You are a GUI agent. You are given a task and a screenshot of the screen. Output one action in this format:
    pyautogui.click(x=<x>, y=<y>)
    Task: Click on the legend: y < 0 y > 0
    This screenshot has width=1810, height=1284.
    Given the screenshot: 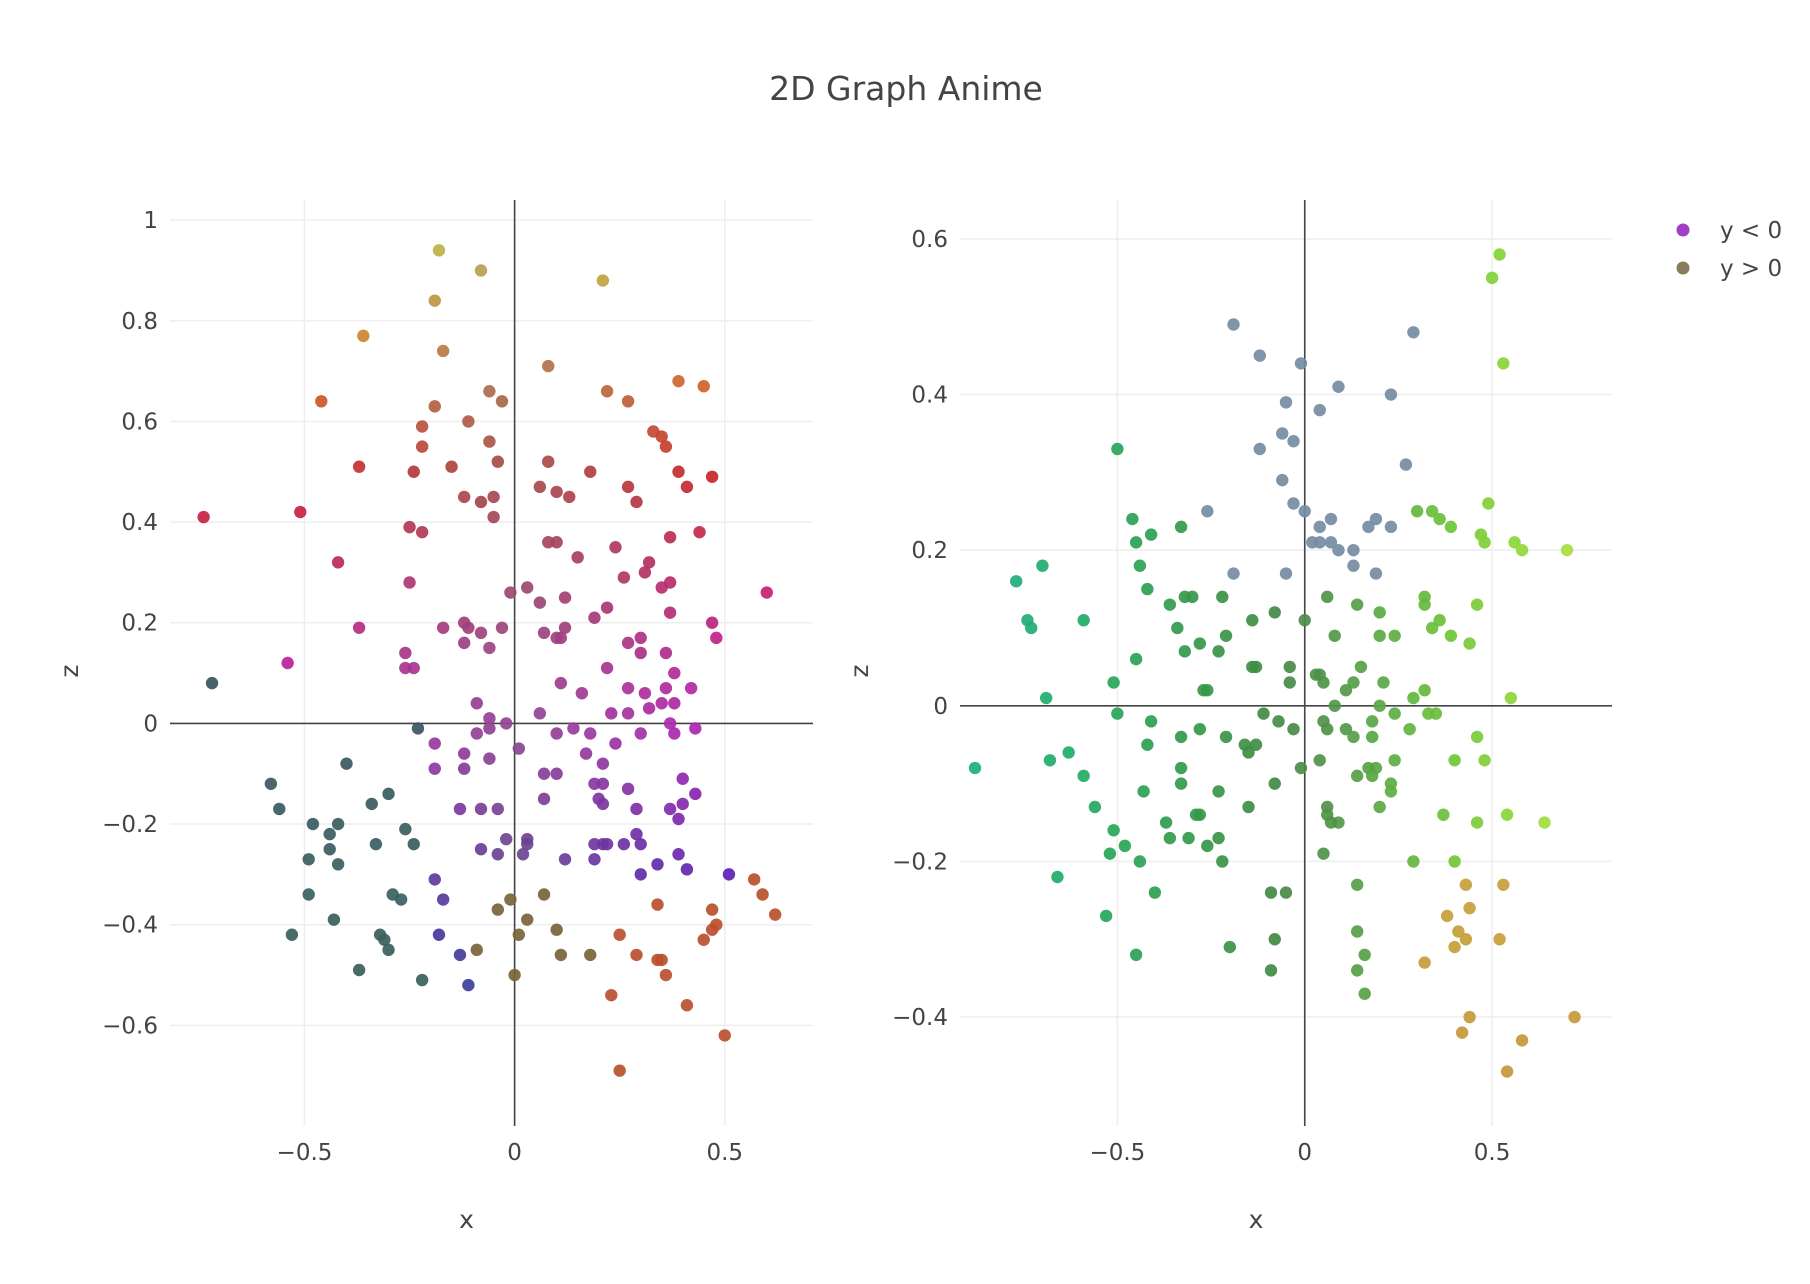 What is the action you would take?
    pyautogui.click(x=1729, y=250)
    